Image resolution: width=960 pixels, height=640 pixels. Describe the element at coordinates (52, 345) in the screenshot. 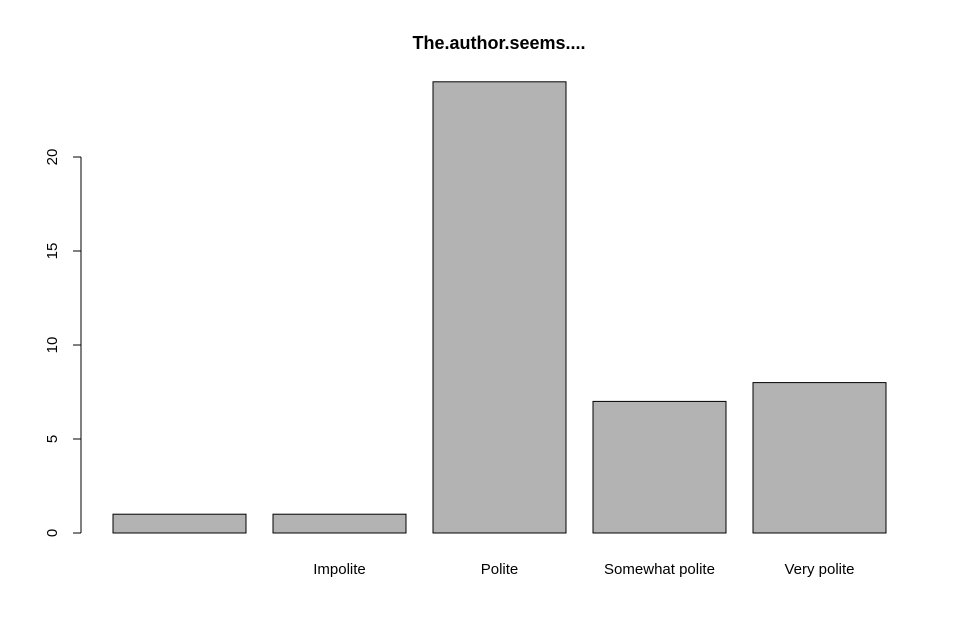

I see `y-tick-label: 10` at that location.